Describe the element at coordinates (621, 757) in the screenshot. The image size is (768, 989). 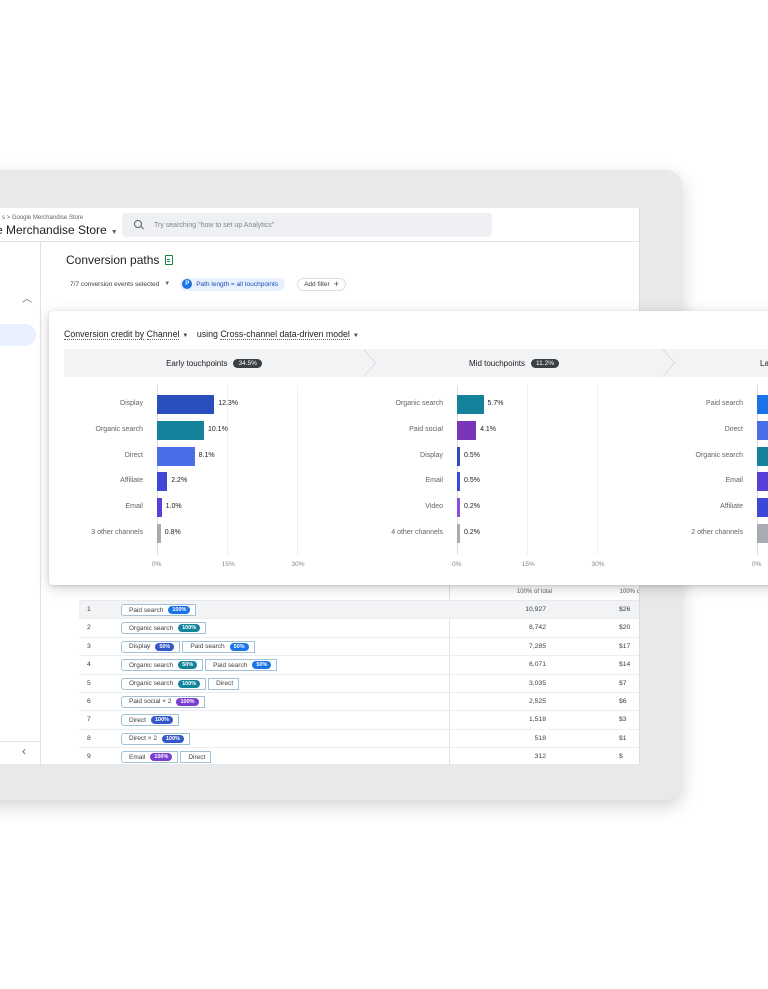
I see `revenue-value: $` at that location.